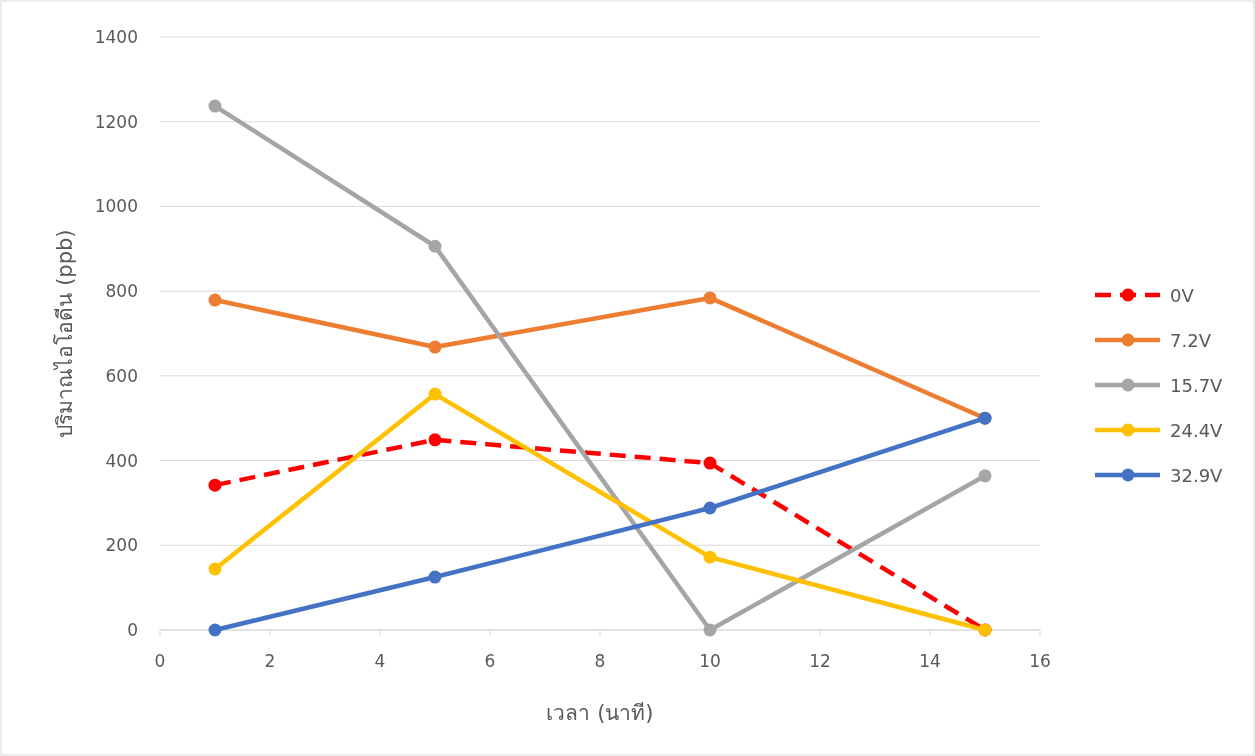  I want to click on y-tick-label: 600, so click(121, 375).